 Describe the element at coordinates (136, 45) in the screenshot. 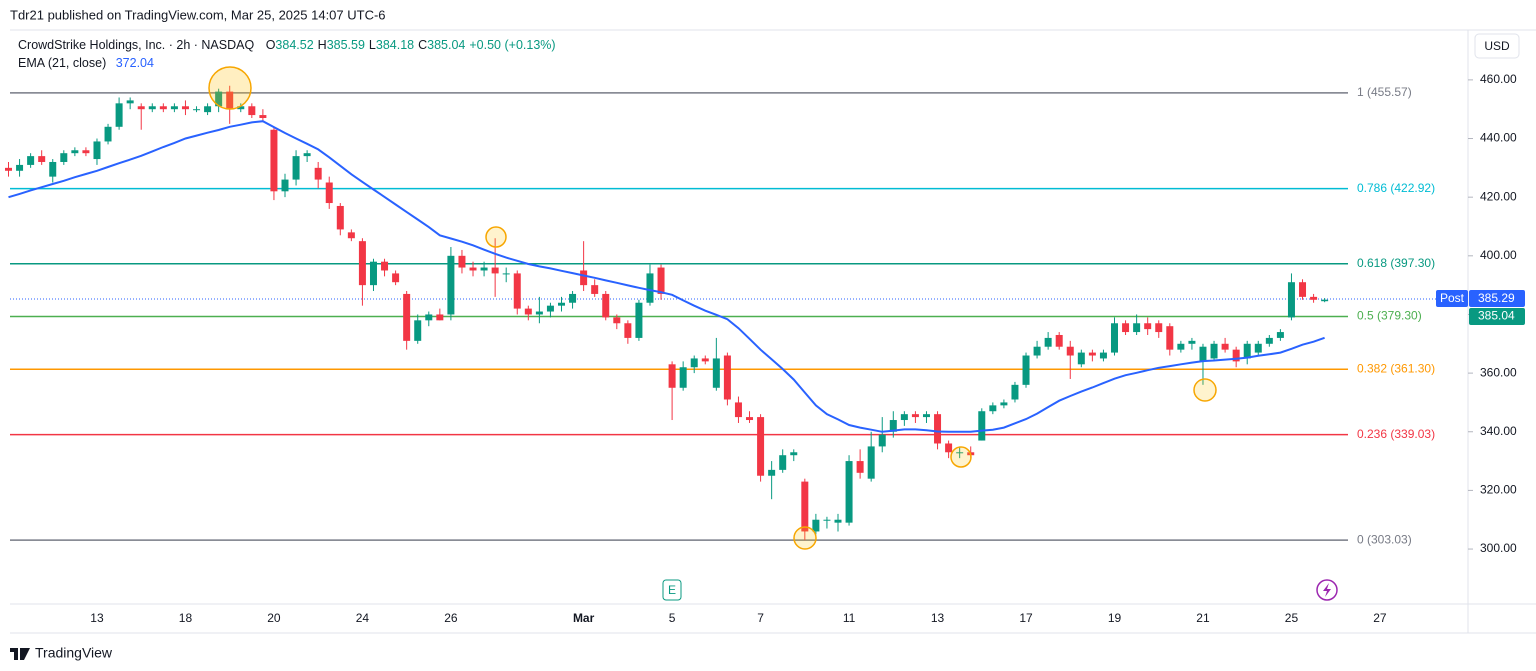

I see `symbol-title: CrowdStrike Holdings, Inc. · 2h · NASDAQ` at that location.